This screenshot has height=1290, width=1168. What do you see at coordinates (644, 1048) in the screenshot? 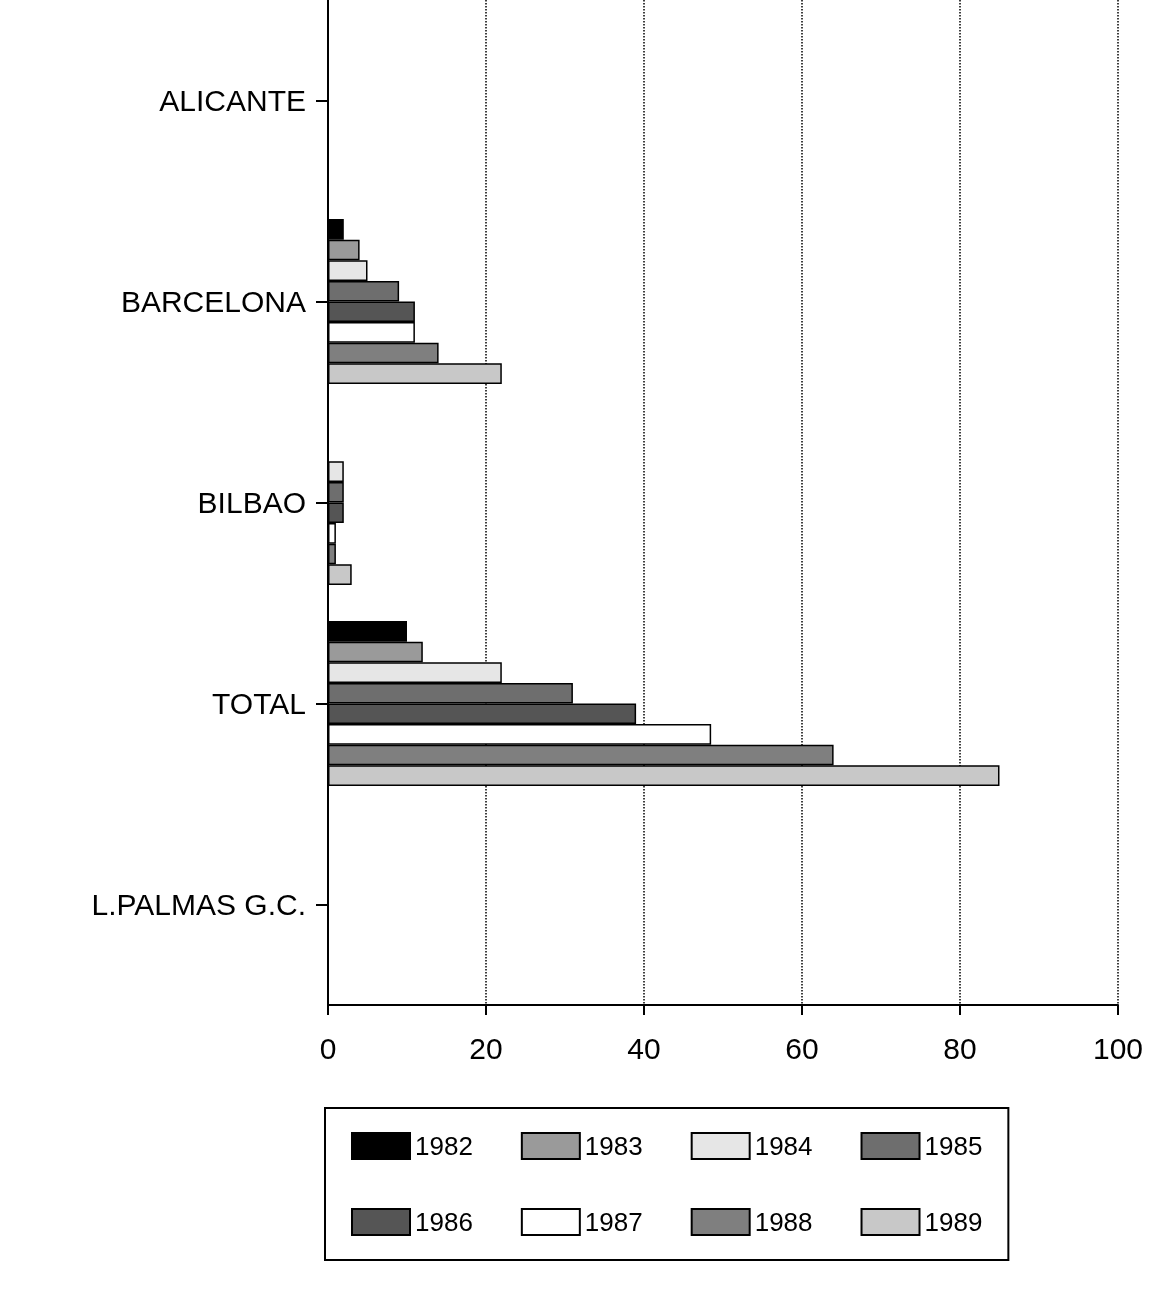
I see `x-tick-label: 40` at bounding box center [644, 1048].